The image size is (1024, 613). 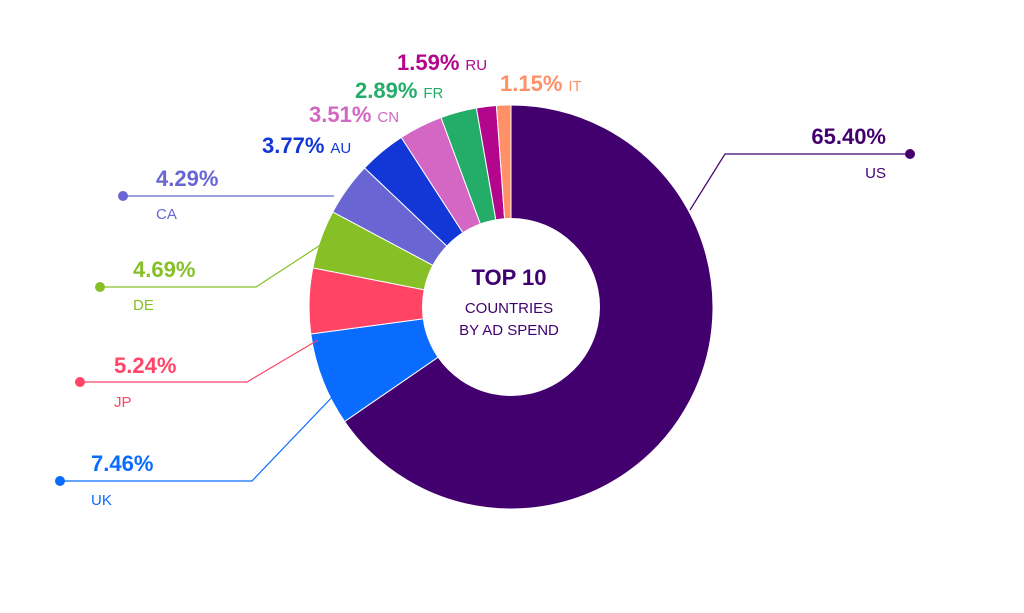 What do you see at coordinates (211, 265) in the screenshot?
I see `leader-line-de` at bounding box center [211, 265].